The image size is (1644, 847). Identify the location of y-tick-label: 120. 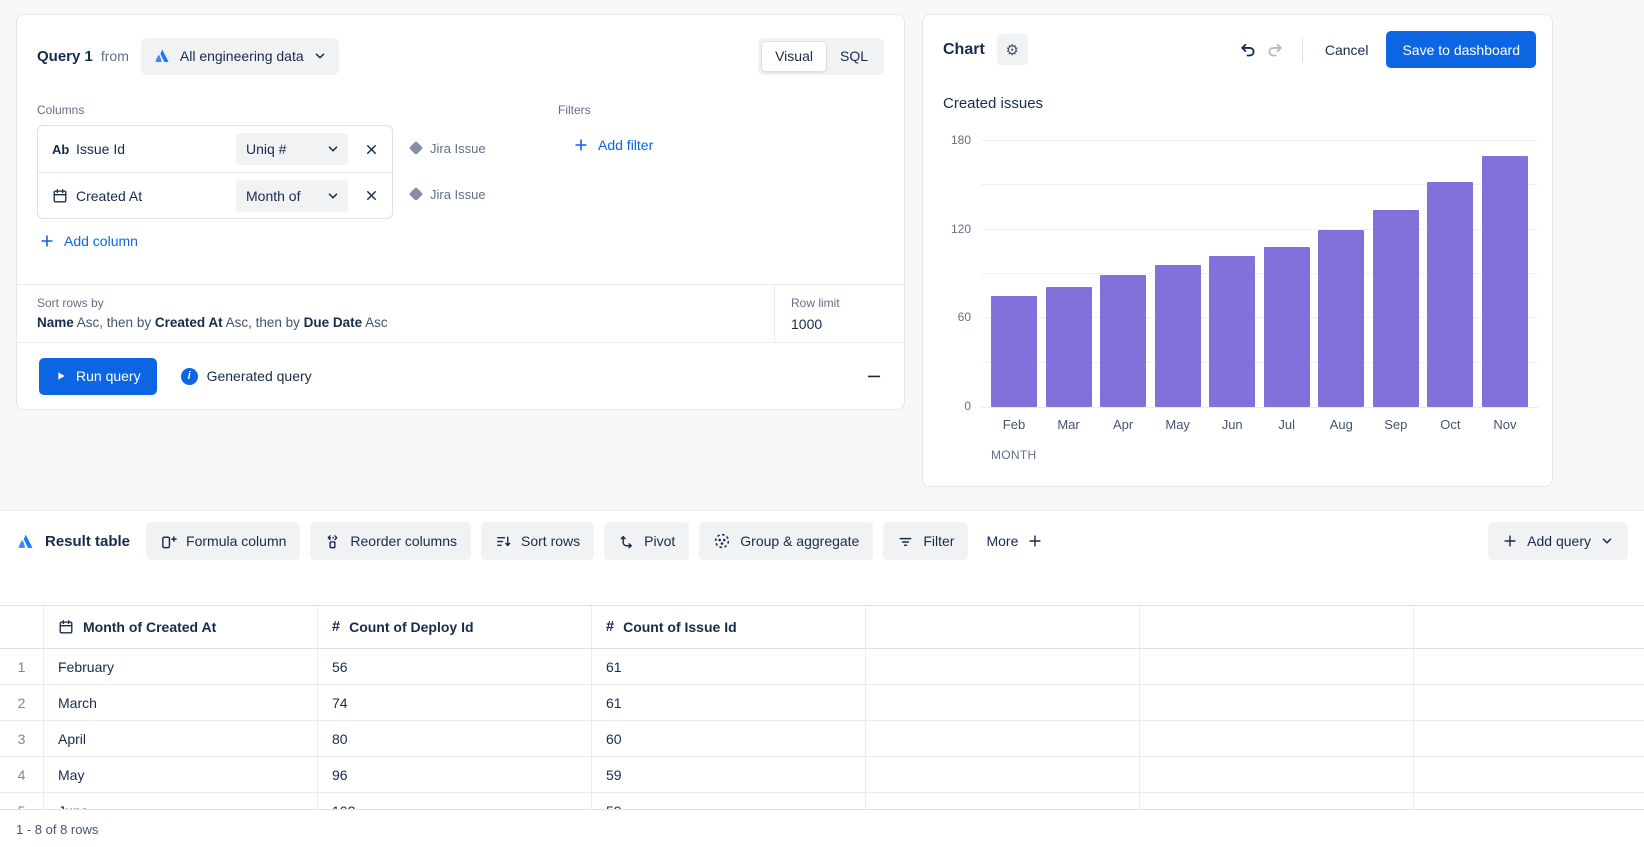
(960, 228).